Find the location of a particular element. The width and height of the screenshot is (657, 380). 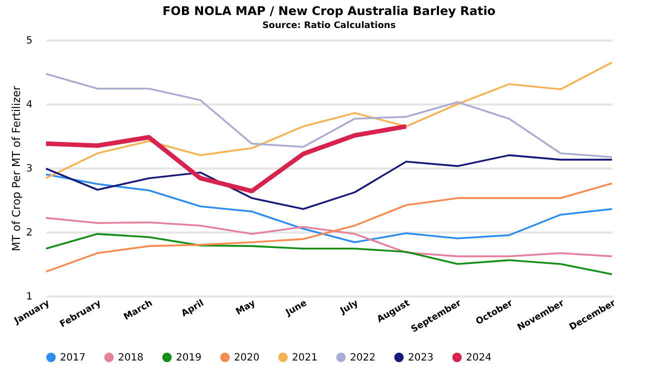

y-tick-label: 2 is located at coordinates (29, 233).